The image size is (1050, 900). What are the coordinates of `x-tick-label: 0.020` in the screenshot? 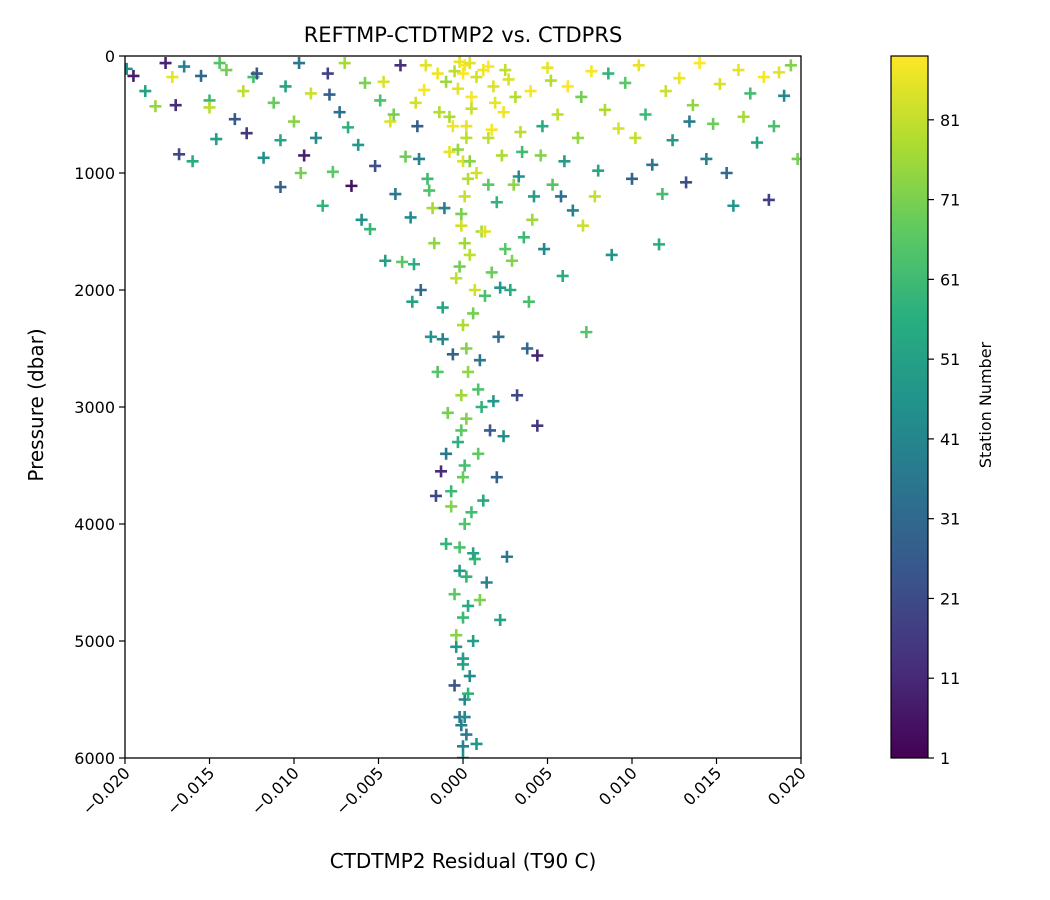 It's located at (787, 786).